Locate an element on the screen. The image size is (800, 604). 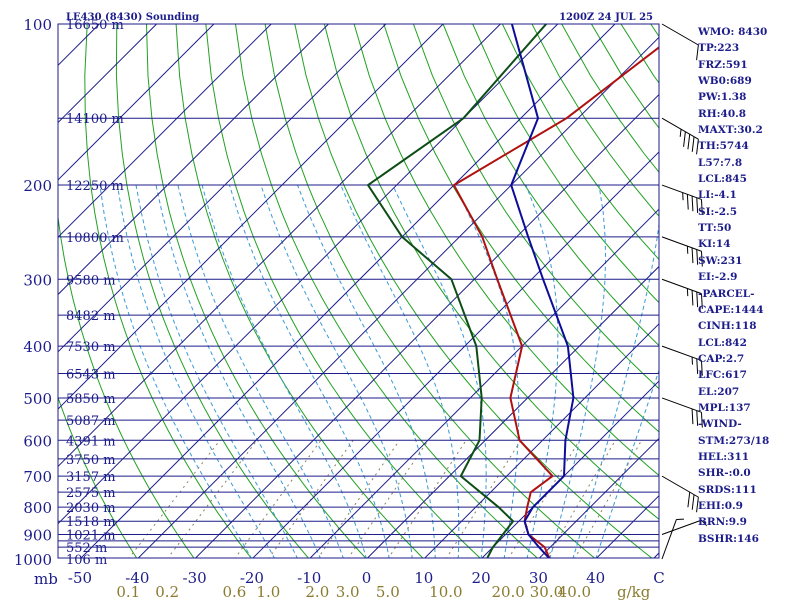
sounding-index-line: RH:40.8 is located at coordinates (748, 114).